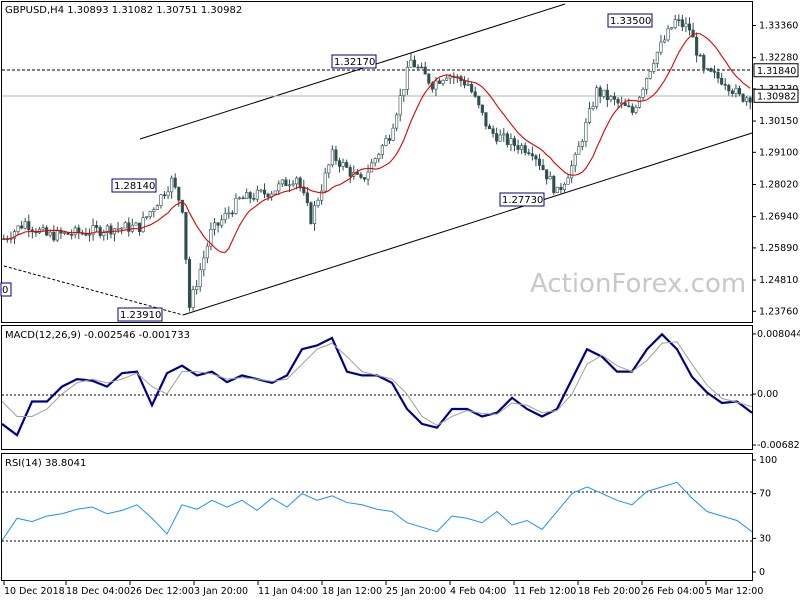 This screenshot has width=800, height=600. What do you see at coordinates (778, 217) in the screenshot?
I see `price-axis-label: 1.26940` at bounding box center [778, 217].